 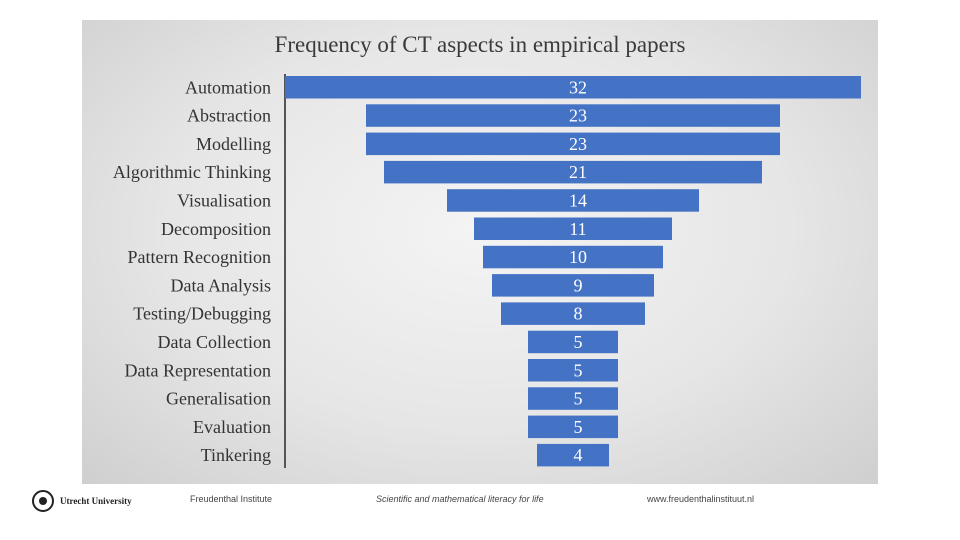 I want to click on data-label: 32, so click(x=578, y=87).